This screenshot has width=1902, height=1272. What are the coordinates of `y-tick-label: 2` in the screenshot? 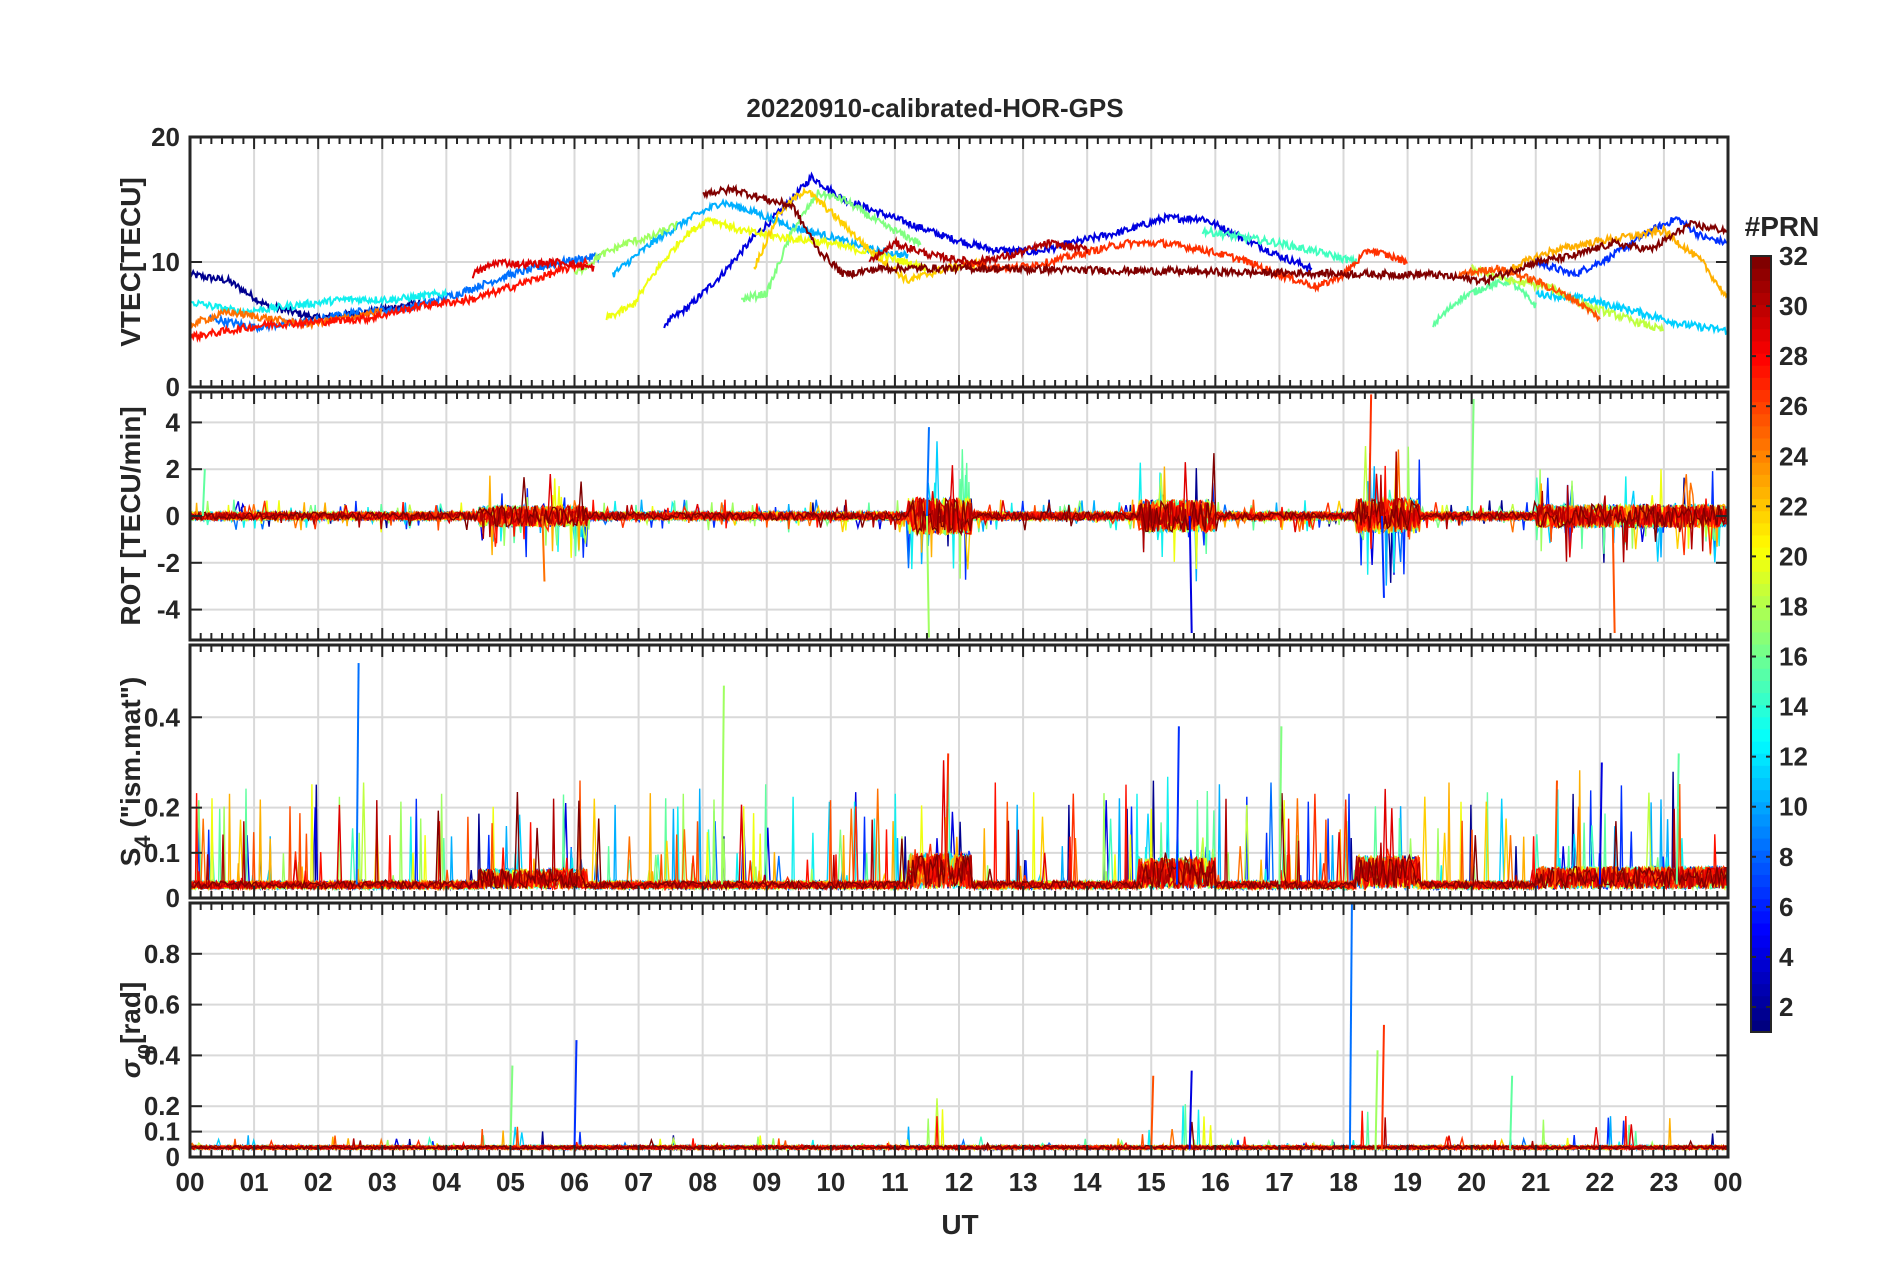 It's located at (173, 469).